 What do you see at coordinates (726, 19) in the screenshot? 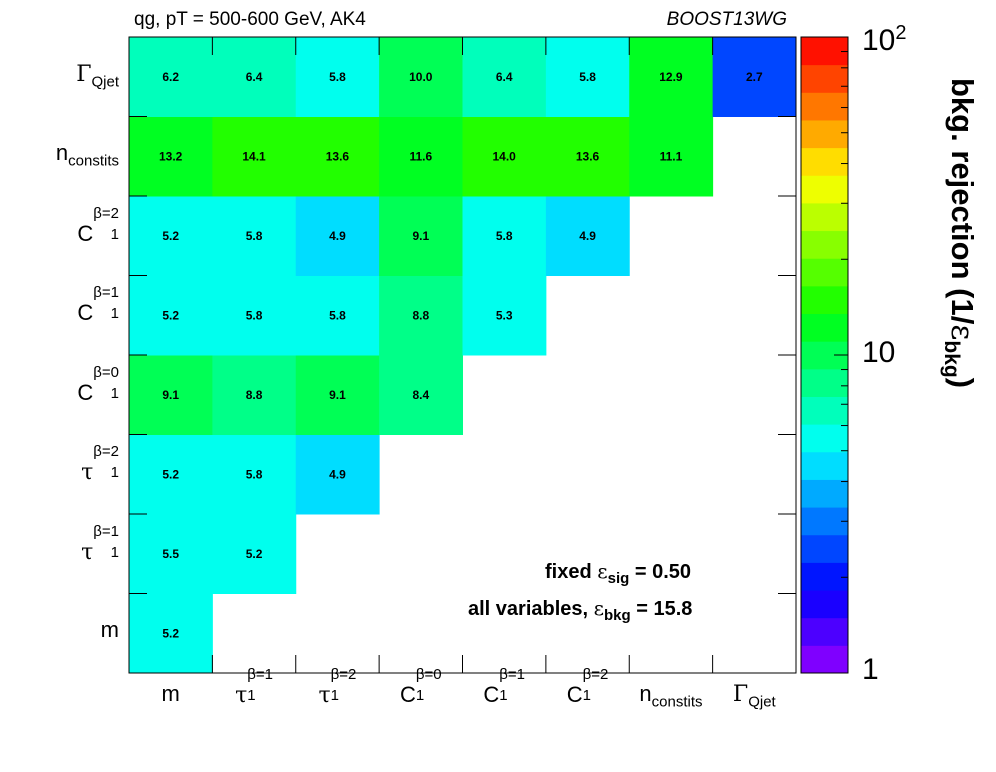
I see `header-right-text: BOOST13WG` at bounding box center [726, 19].